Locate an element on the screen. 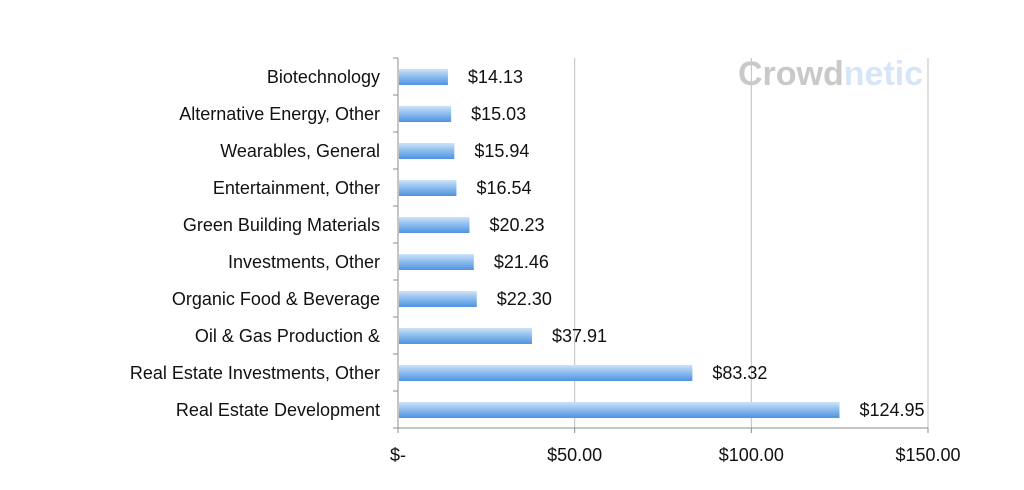  watermark-logo: Crowdnetic is located at coordinates (830, 74).